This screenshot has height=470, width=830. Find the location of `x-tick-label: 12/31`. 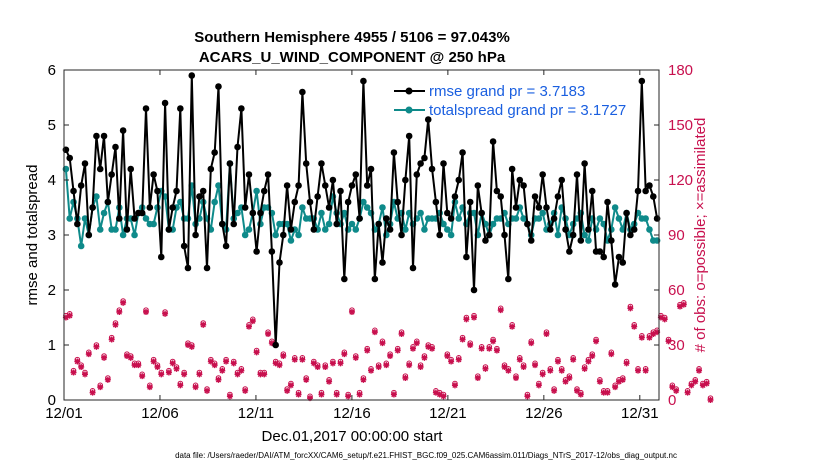

x-tick-label: 12/31 is located at coordinates (640, 413).